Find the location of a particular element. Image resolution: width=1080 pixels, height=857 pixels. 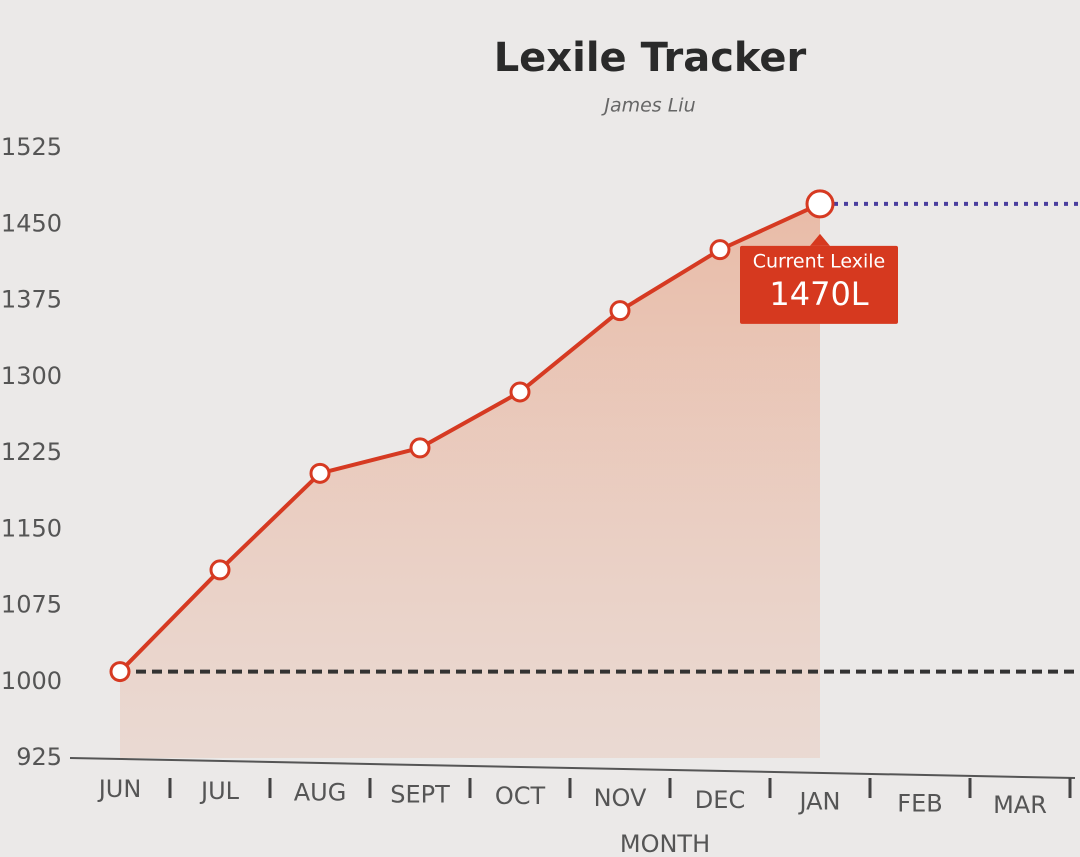

y-tick-label: 1450 is located at coordinates (31, 223).